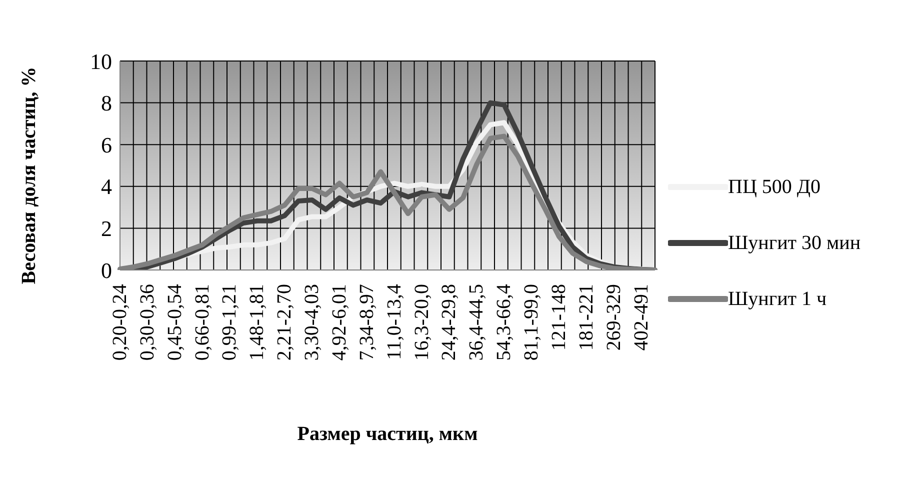 This screenshot has height=487, width=918. Describe the element at coordinates (774, 187) in the screenshot. I see `legend-label: ПЦ 500 Д0` at that location.